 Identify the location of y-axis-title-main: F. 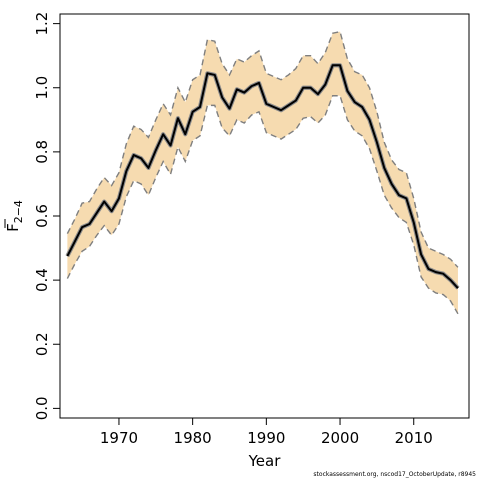
(13, 227).